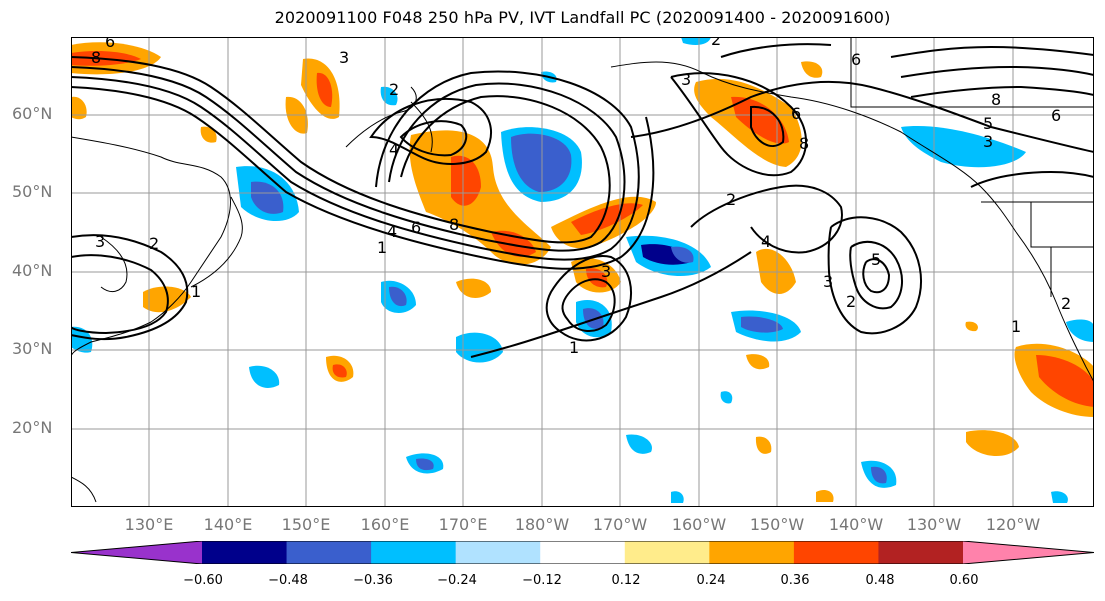 The image size is (1105, 601). Describe the element at coordinates (457, 580) in the screenshot. I see `colorbar-tick: −0.24` at that location.